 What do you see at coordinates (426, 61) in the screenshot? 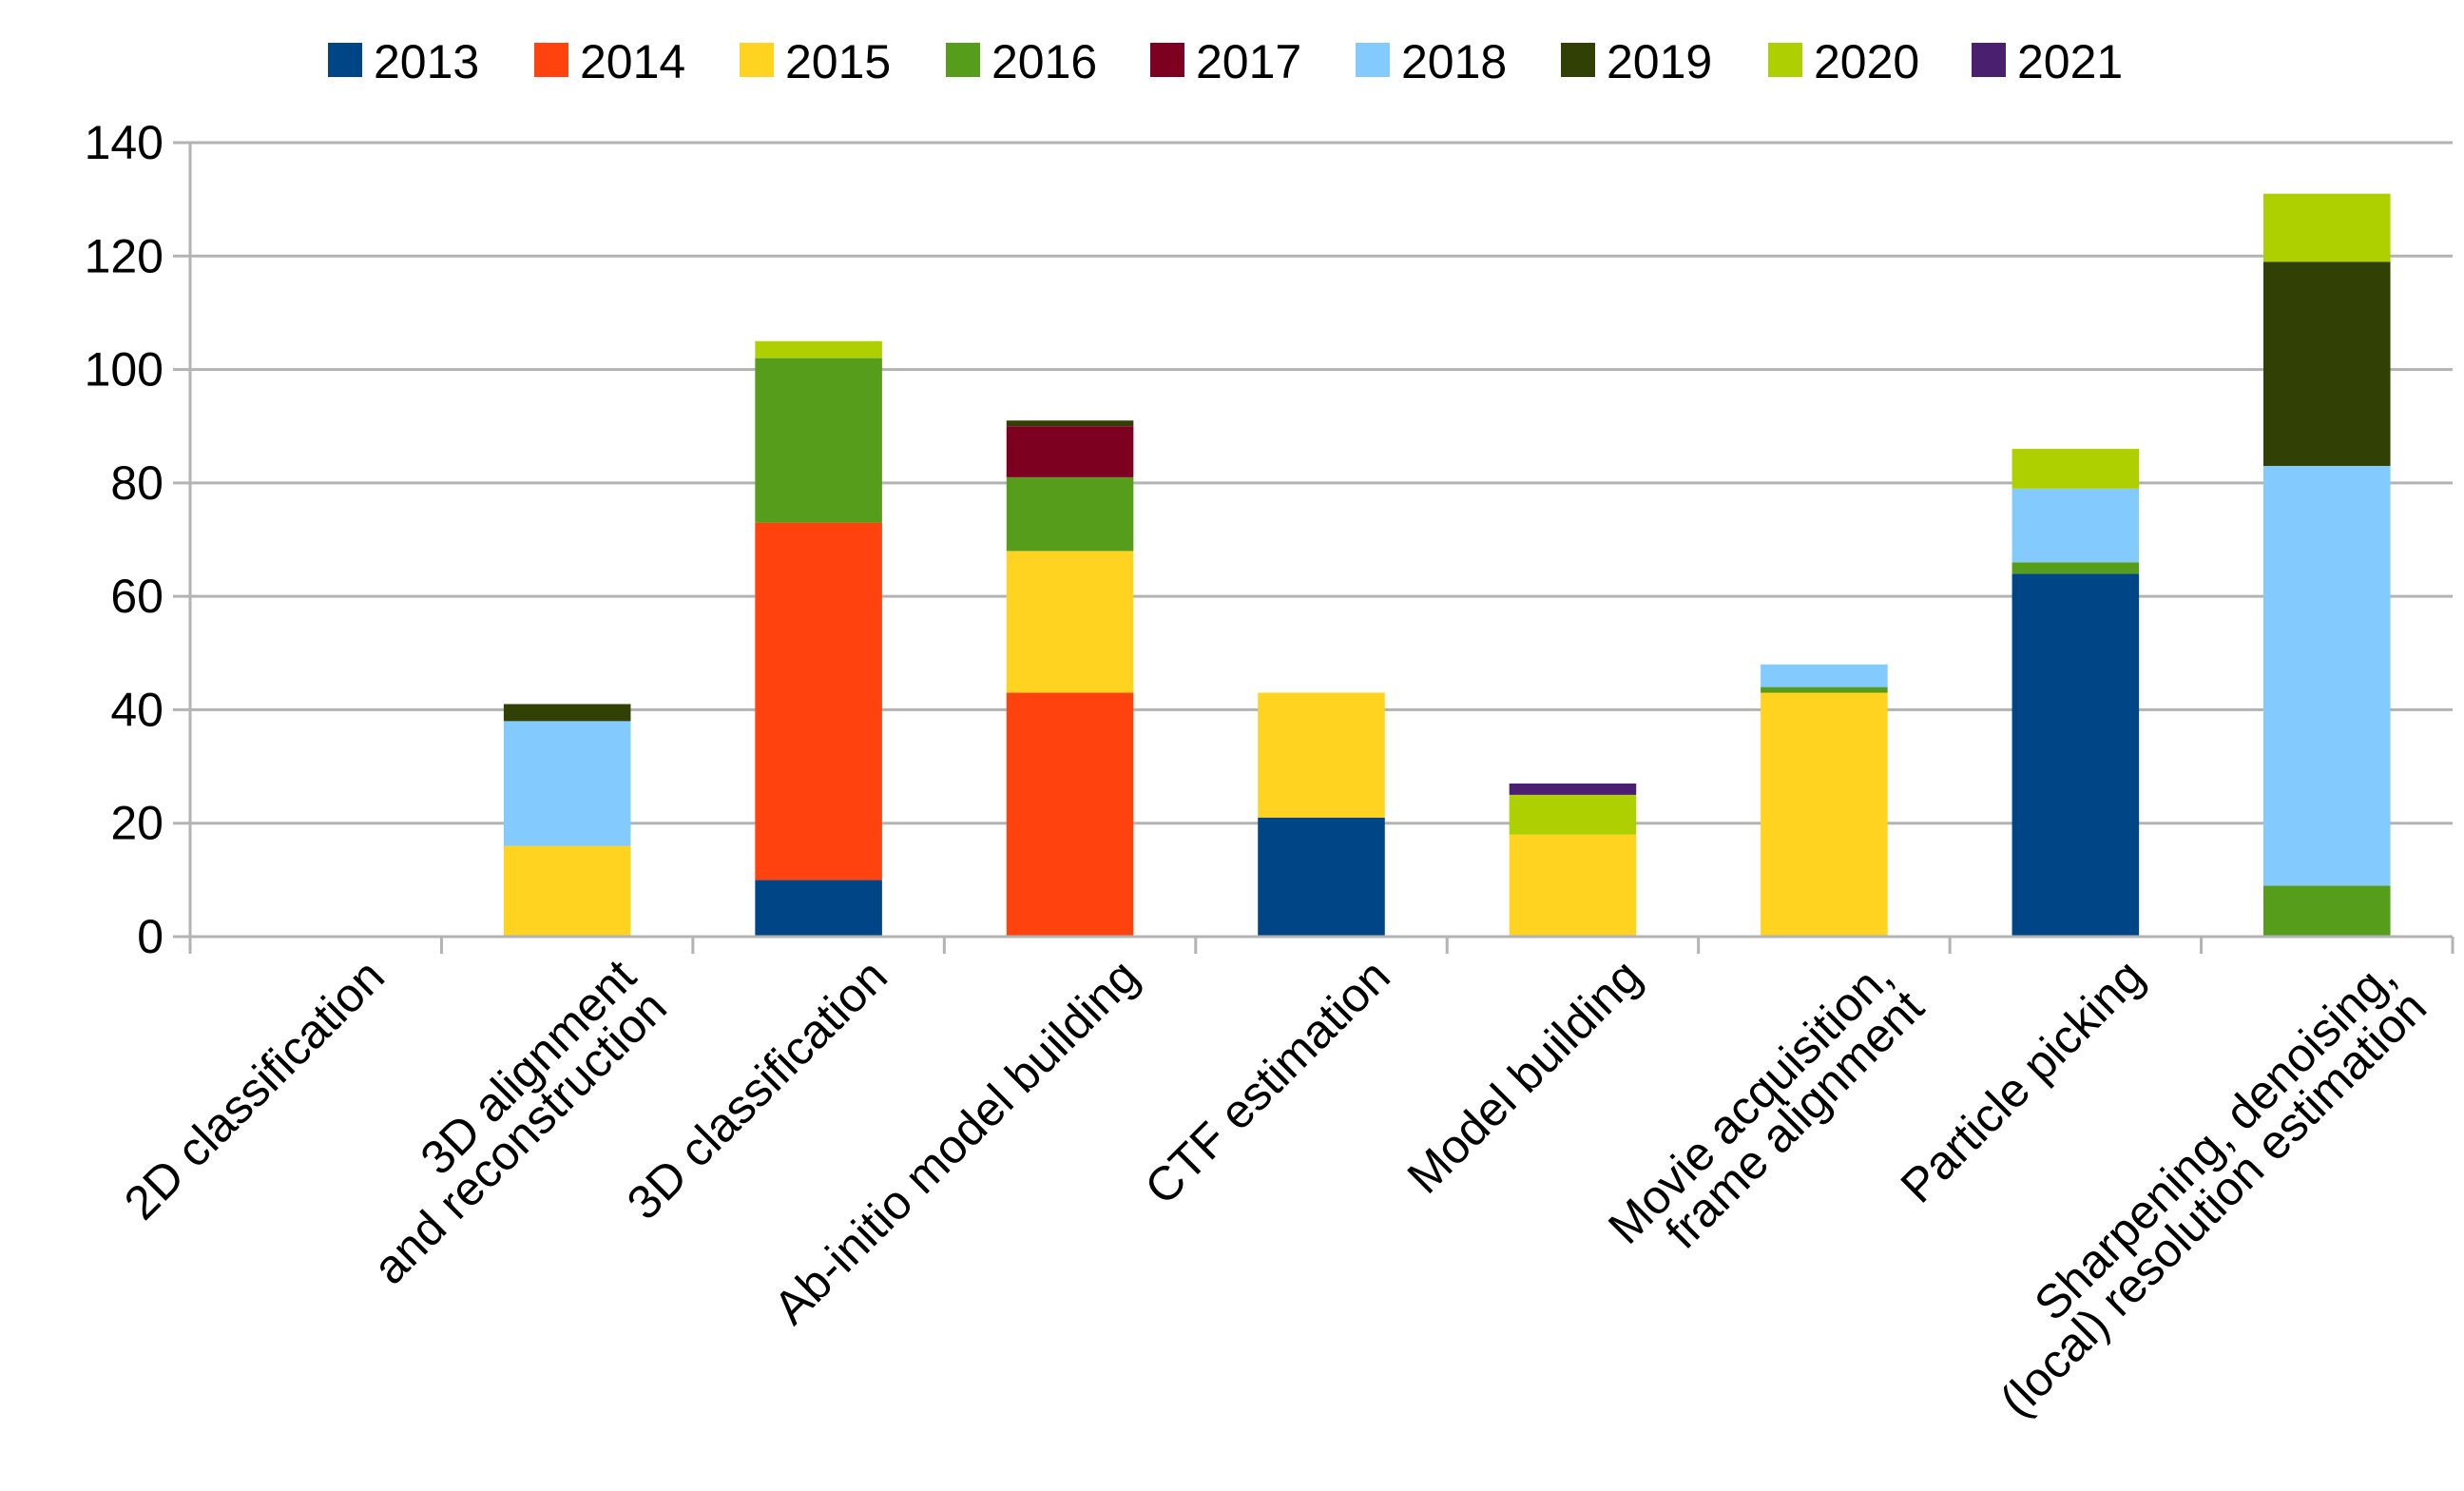
I see `legend-label-2013: 2013` at bounding box center [426, 61].